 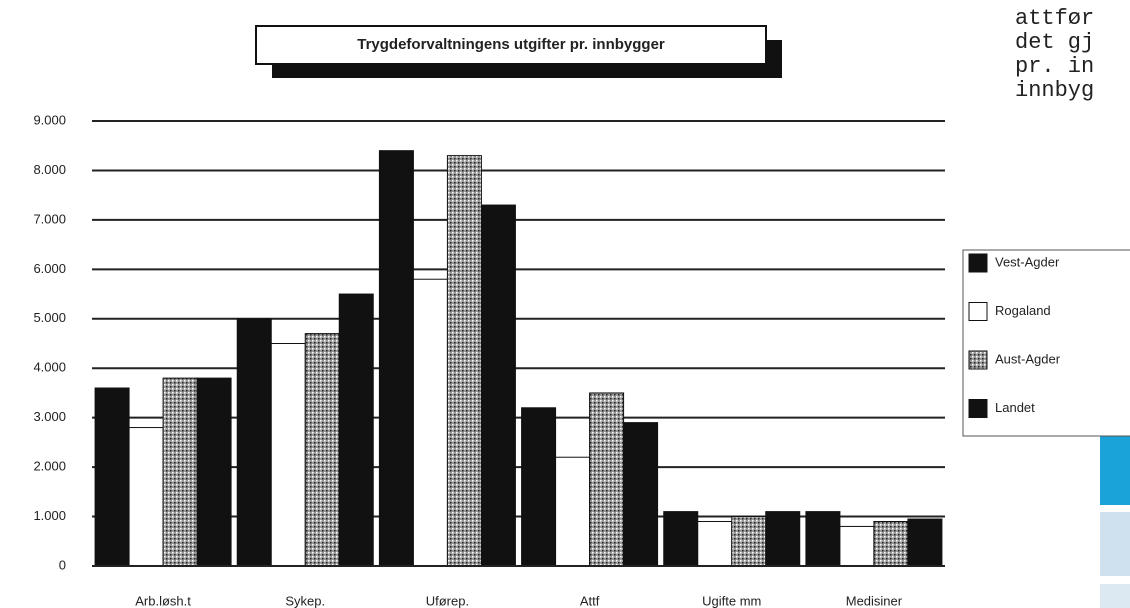 What do you see at coordinates (1023, 310) in the screenshot?
I see `legend-label: Rogaland` at bounding box center [1023, 310].